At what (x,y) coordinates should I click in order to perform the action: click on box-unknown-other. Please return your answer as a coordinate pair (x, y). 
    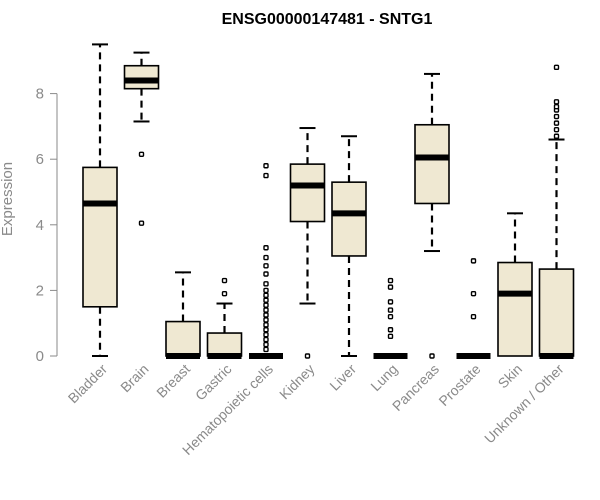
    Looking at the image, I should click on (556, 211).